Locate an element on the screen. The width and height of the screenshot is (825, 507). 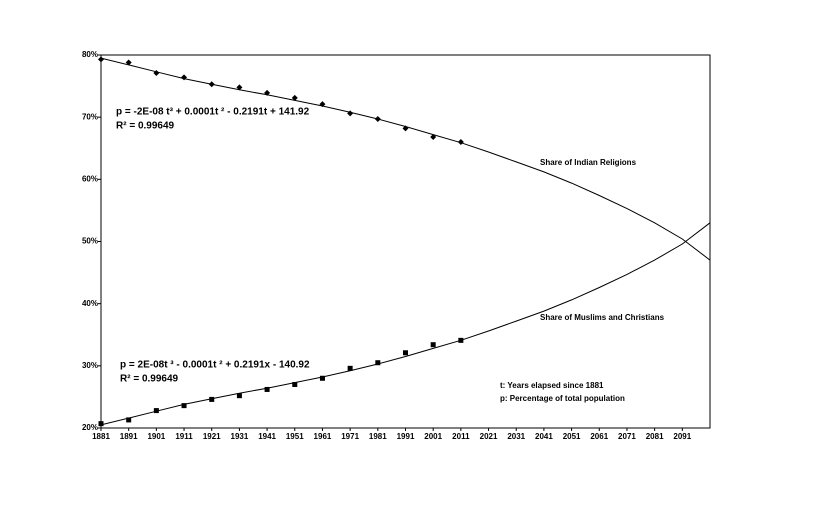
y-tick-label: 20% is located at coordinates (90, 427).